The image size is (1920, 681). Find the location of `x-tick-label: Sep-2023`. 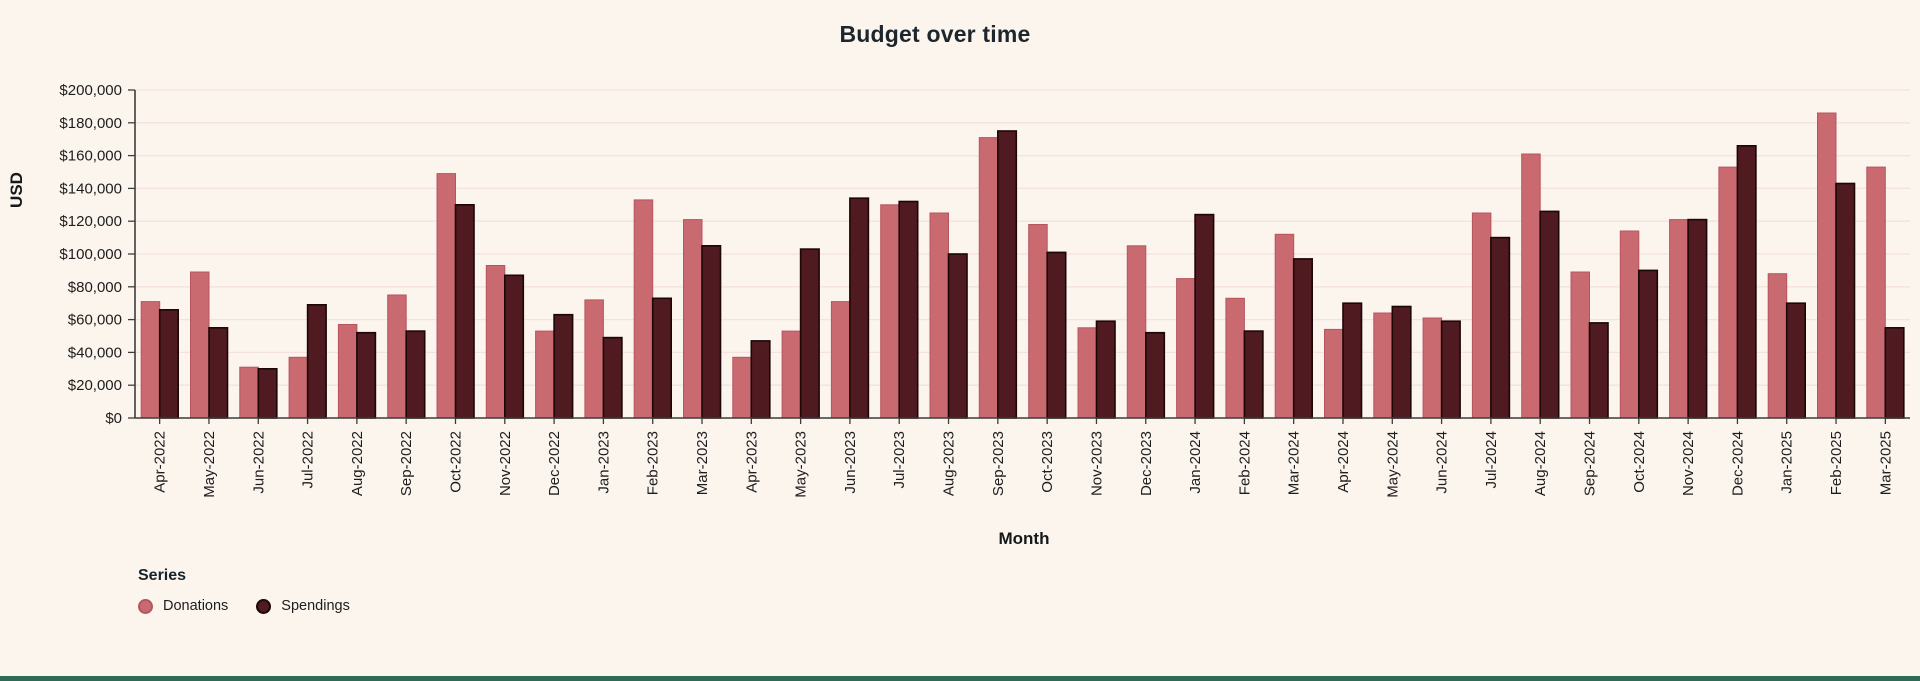

x-tick-label: Sep-2023 is located at coordinates (998, 463).